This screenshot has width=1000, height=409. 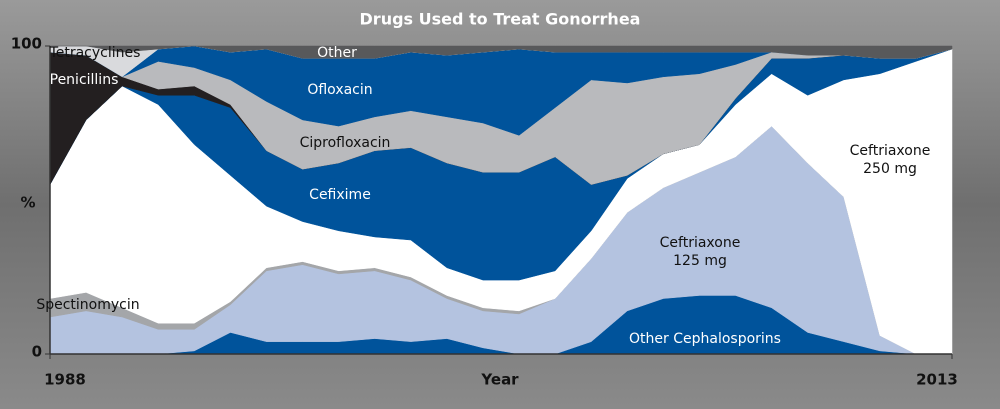 What do you see at coordinates (500, 19) in the screenshot?
I see `chart-title: Drugs Used to Treat Gonorrhea` at bounding box center [500, 19].